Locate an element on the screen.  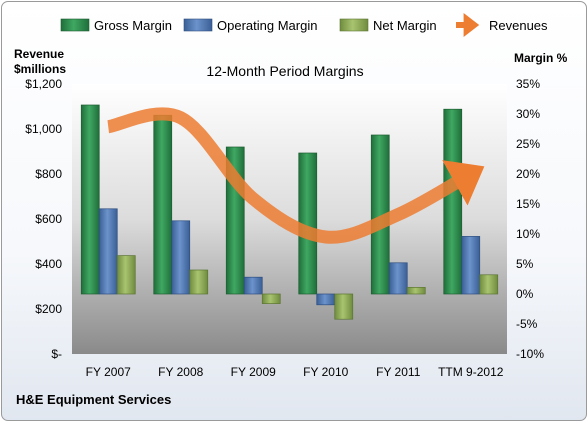
category-label: FY 2010 is located at coordinates (325, 372).